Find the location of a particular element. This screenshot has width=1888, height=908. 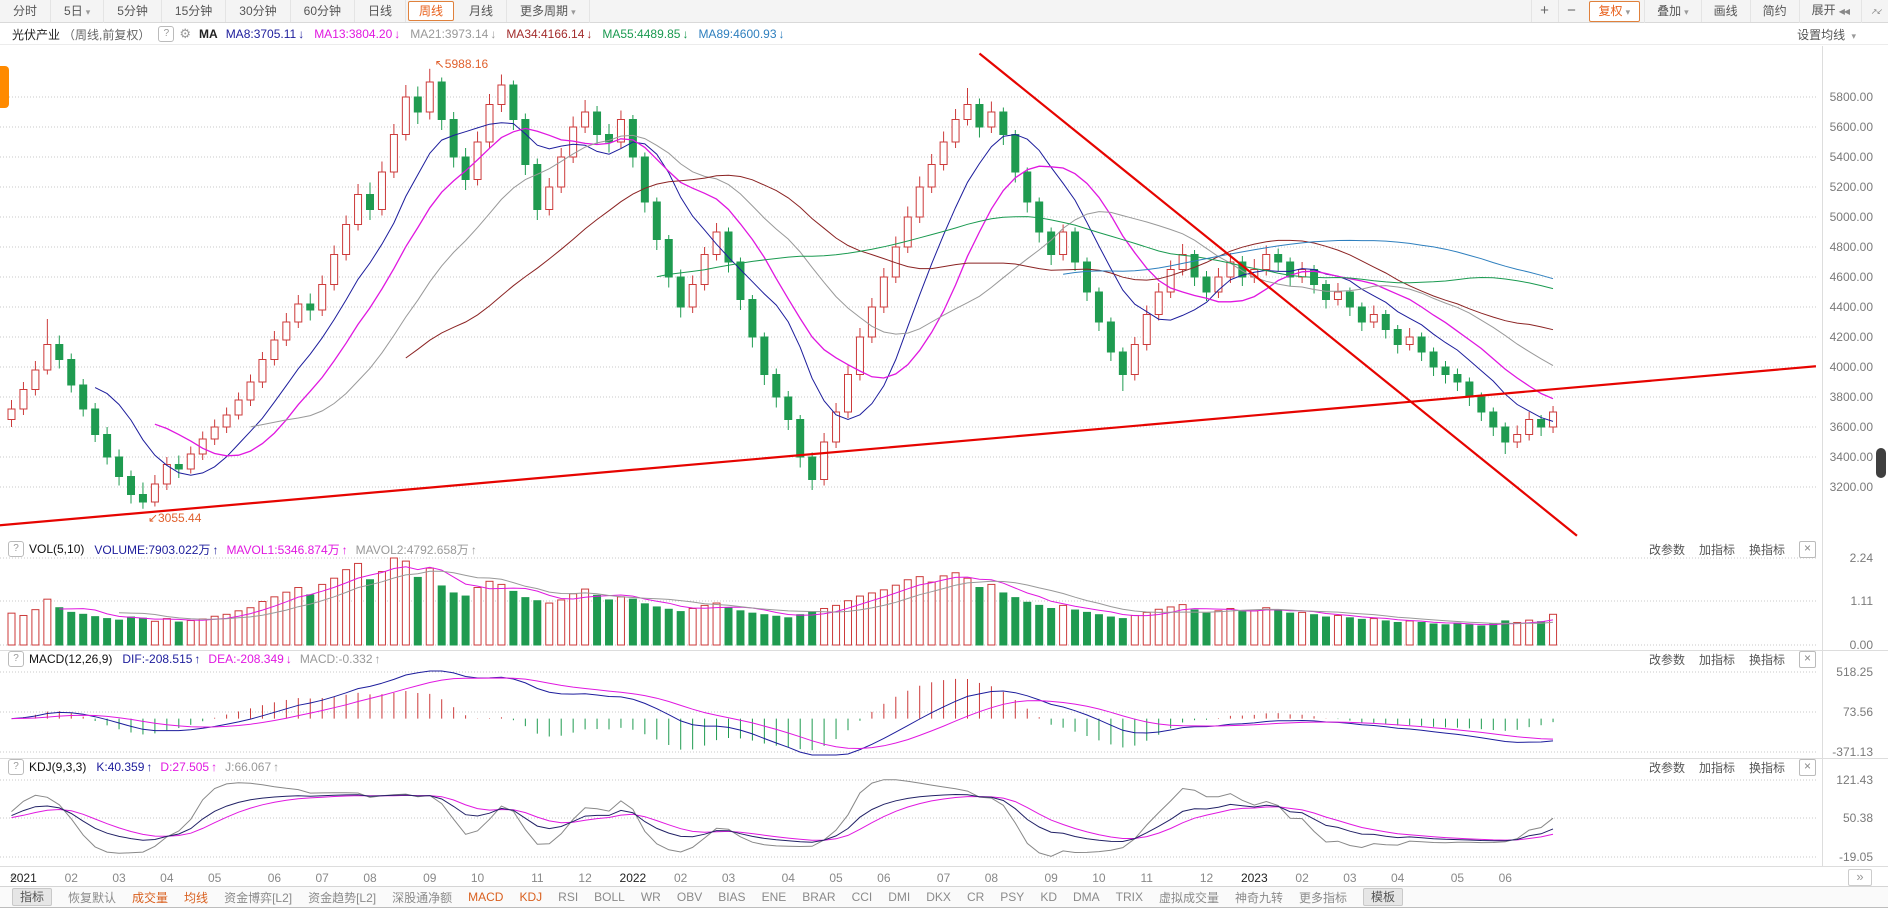

macd-tick: -371.13 is located at coordinates (1852, 752).